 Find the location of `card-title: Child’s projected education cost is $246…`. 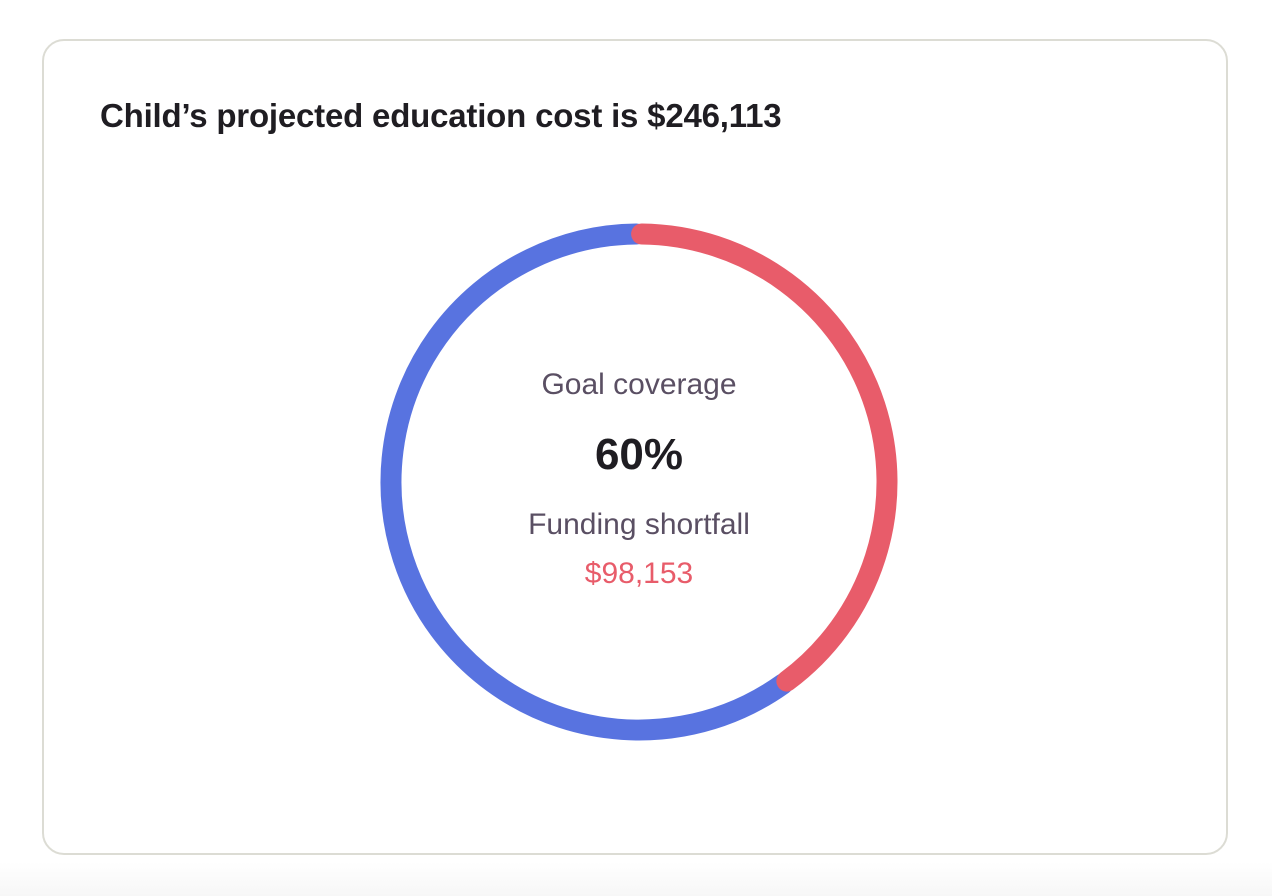

card-title: Child’s projected education cost is $246… is located at coordinates (441, 115).